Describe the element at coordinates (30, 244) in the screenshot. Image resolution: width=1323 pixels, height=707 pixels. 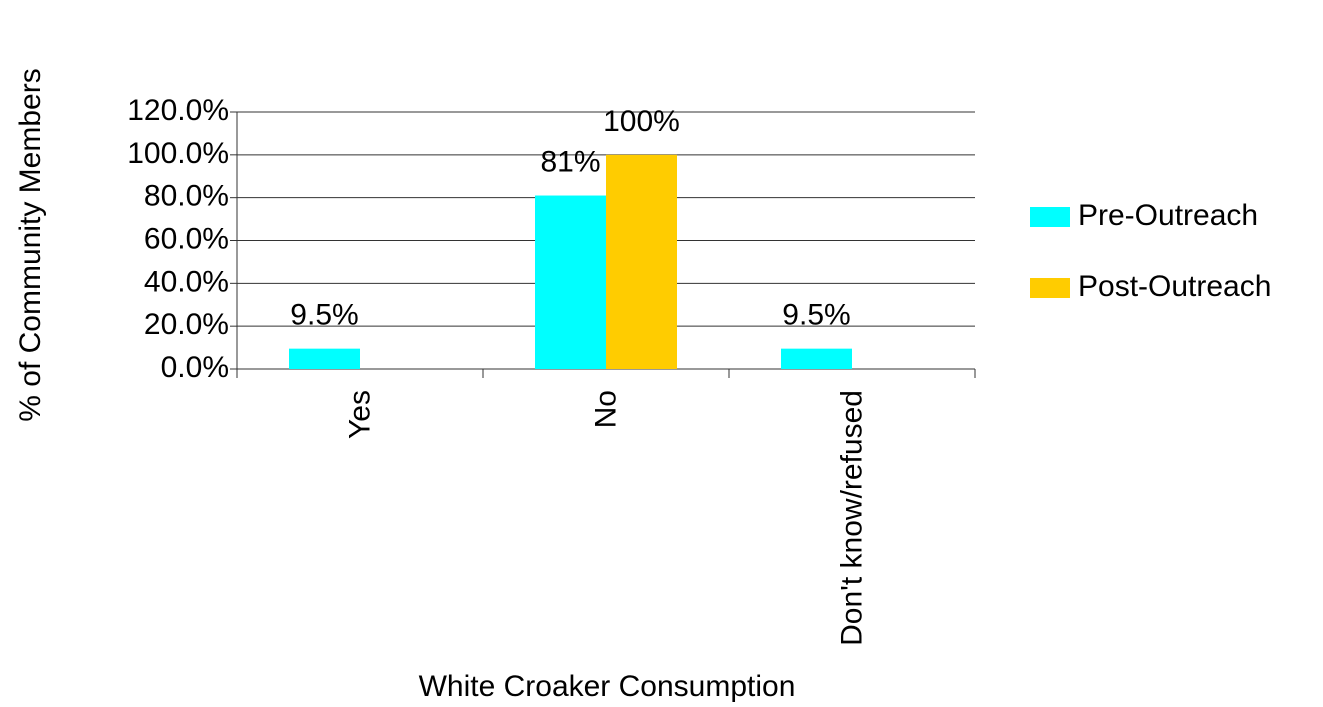
I see `y-axis-title: % of Community Members` at that location.